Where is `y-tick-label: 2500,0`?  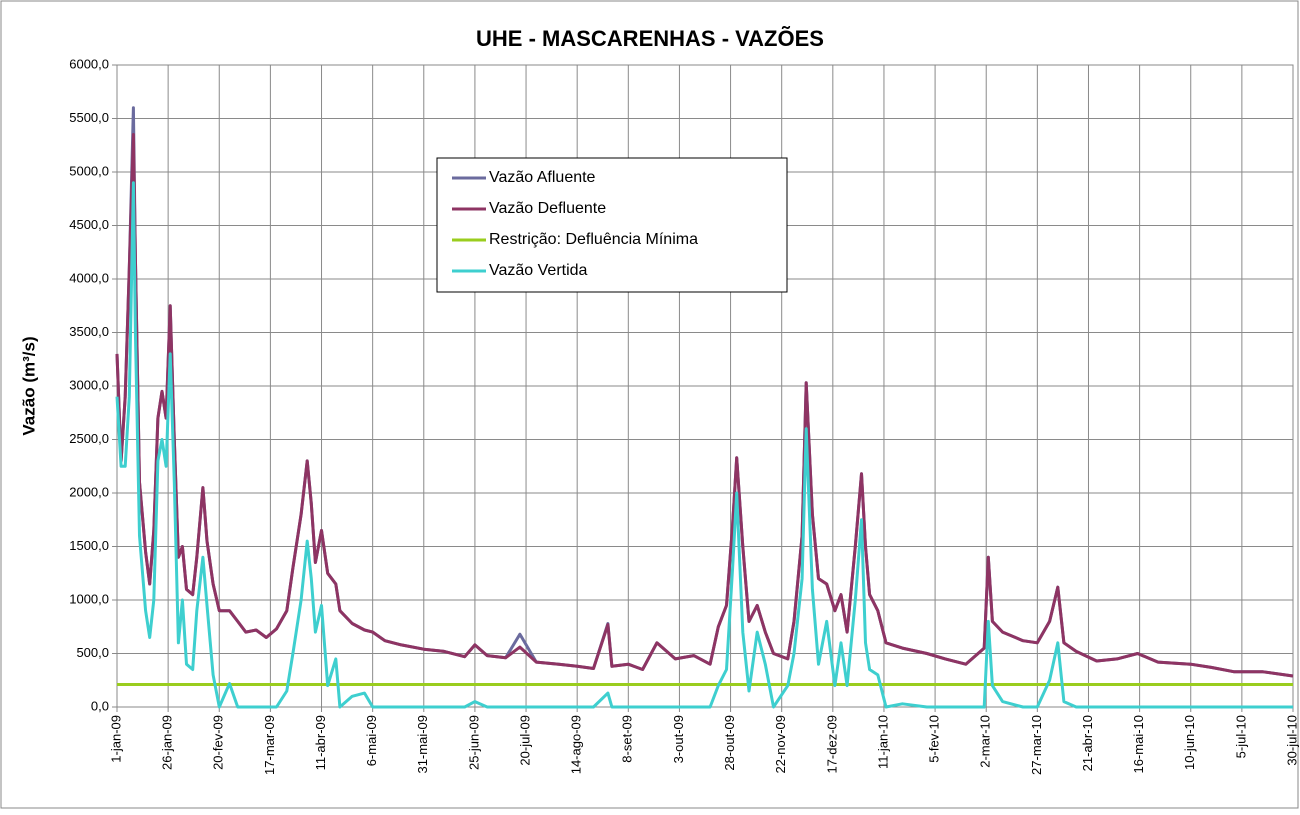
y-tick-label: 2500,0 is located at coordinates (89, 438).